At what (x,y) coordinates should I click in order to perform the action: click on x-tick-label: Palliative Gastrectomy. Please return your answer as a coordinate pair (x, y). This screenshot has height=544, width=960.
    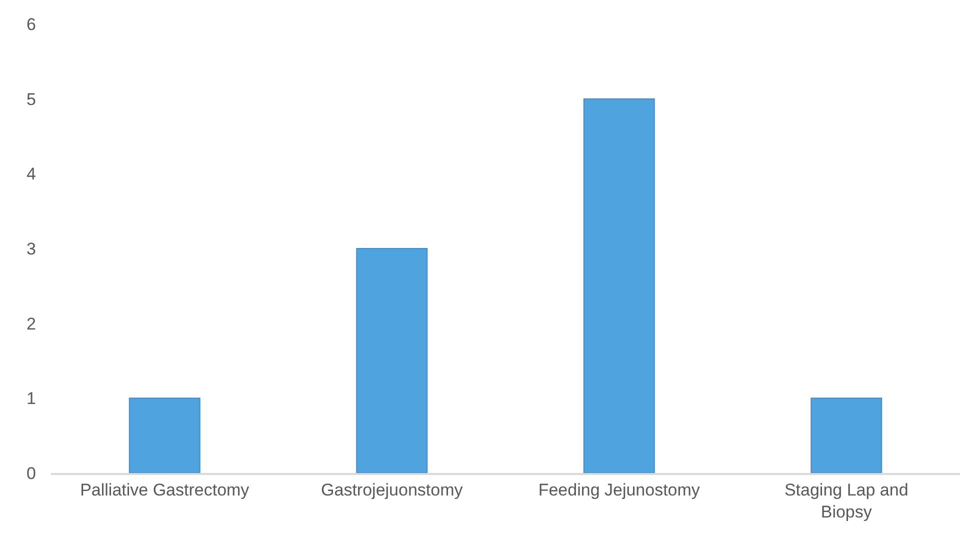
    Looking at the image, I should click on (165, 490).